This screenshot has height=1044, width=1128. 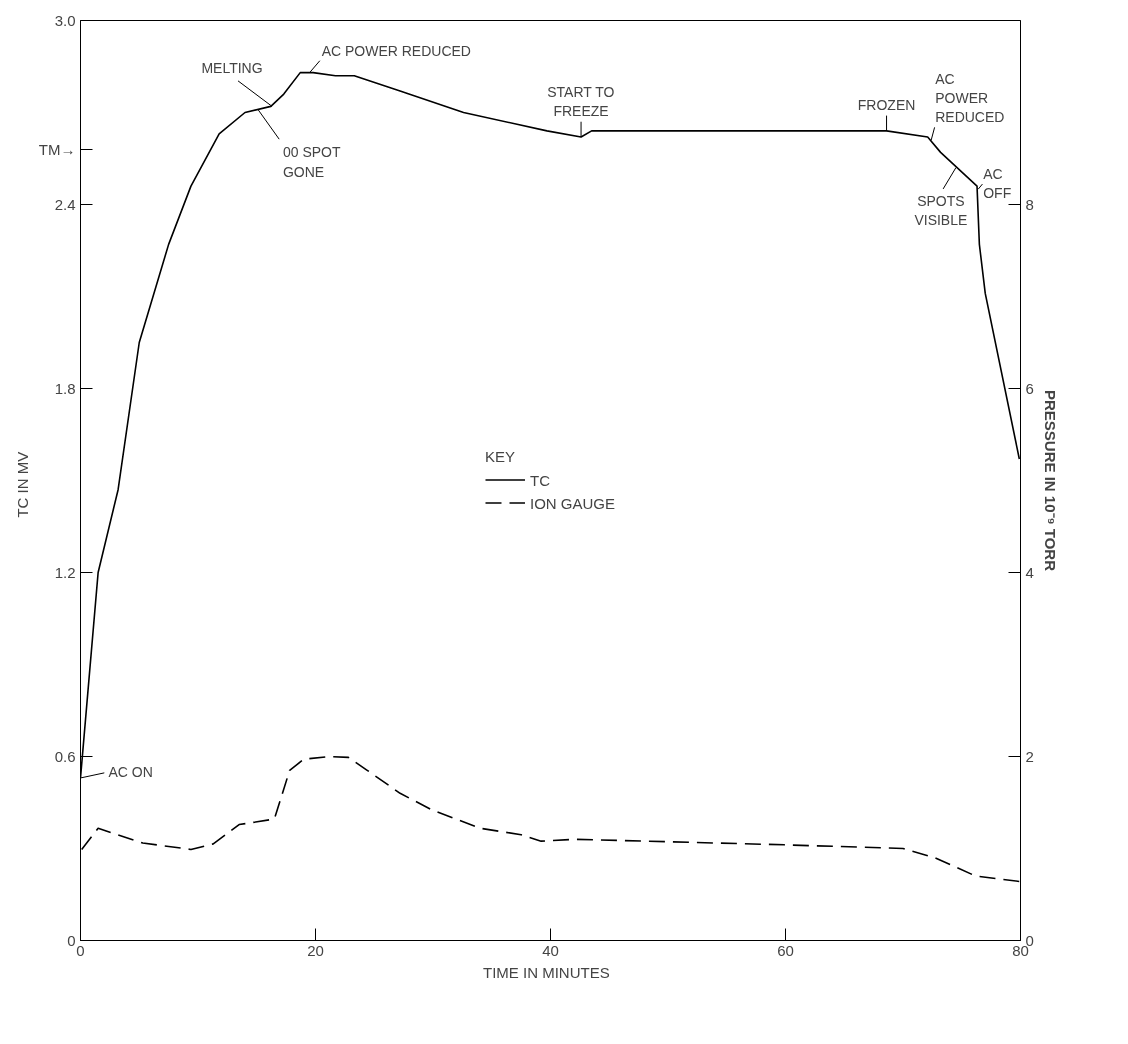 I want to click on annotation: FROZEN, so click(x=886, y=104).